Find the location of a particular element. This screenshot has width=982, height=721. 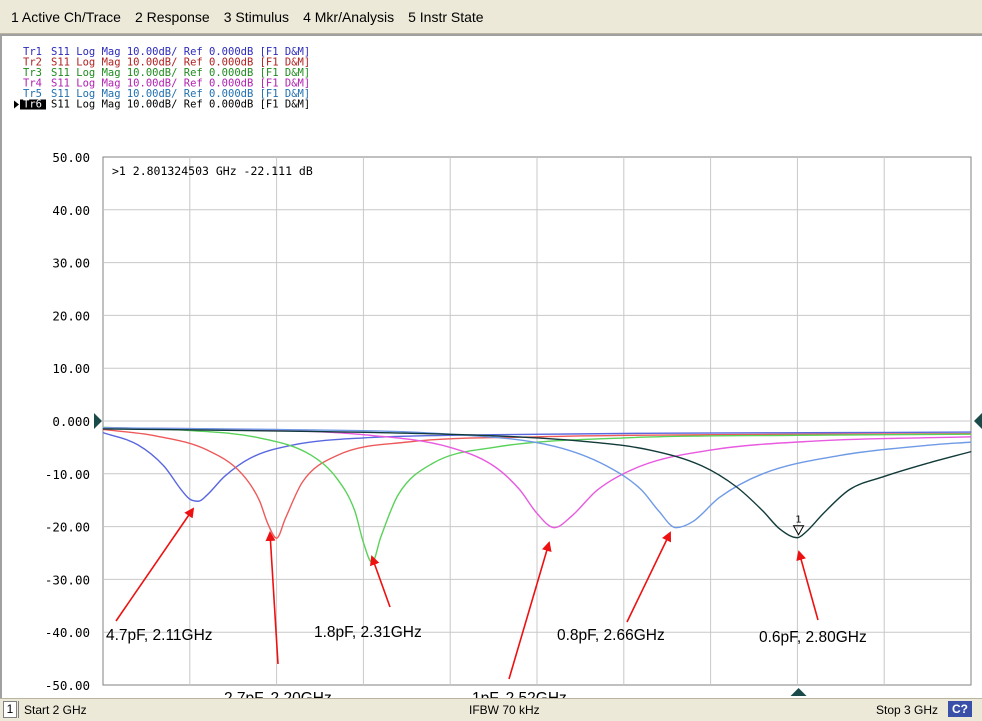

trace-id-tr4: Tr4 is located at coordinates (32, 84).